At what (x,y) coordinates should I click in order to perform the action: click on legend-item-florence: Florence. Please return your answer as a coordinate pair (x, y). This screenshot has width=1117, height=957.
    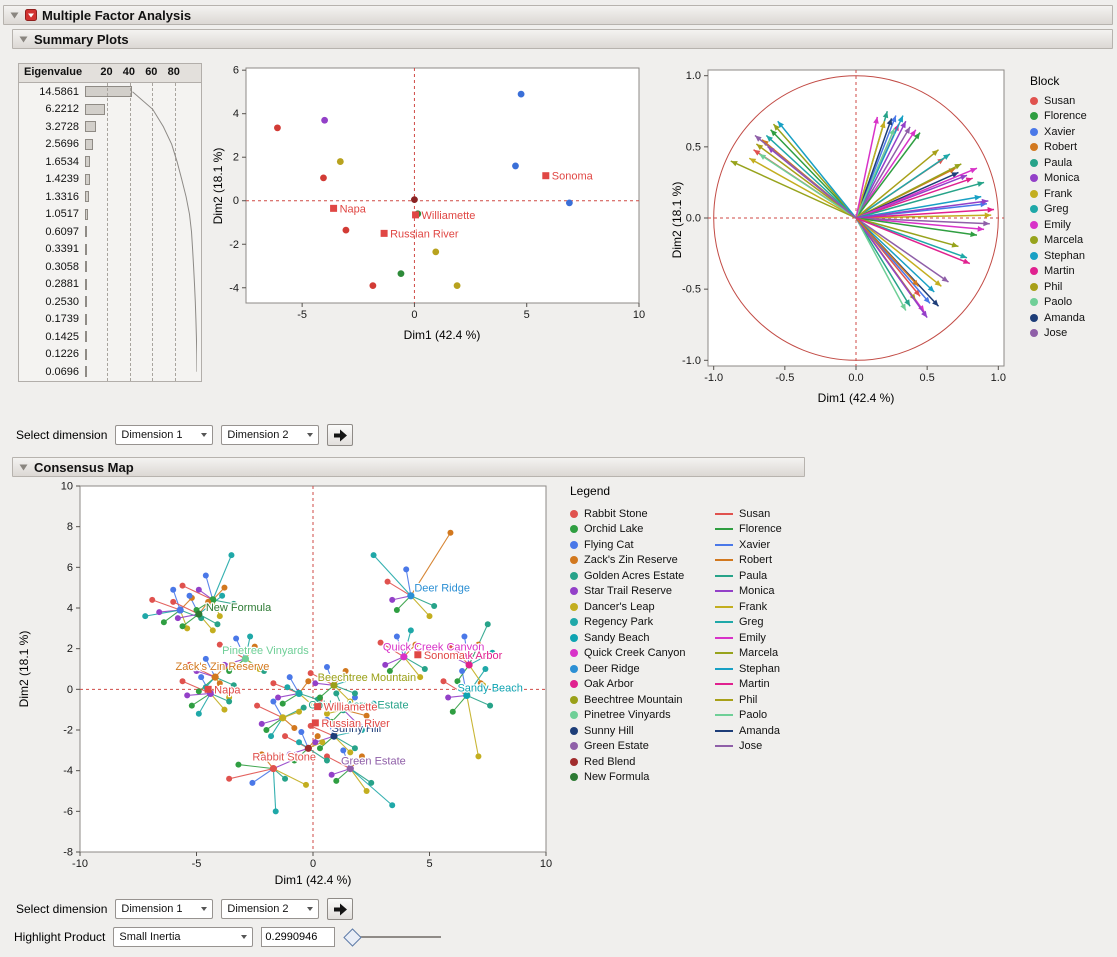
    Looking at the image, I should click on (1058, 117).